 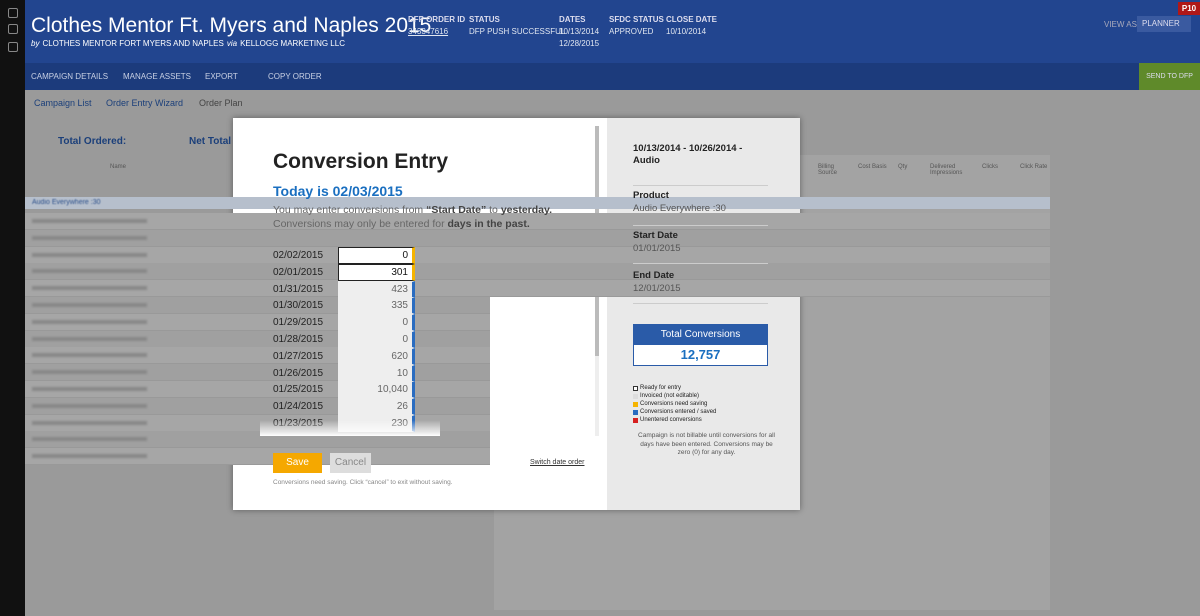 What do you see at coordinates (376, 356) in the screenshot?
I see `entry-input: 620` at bounding box center [376, 356].